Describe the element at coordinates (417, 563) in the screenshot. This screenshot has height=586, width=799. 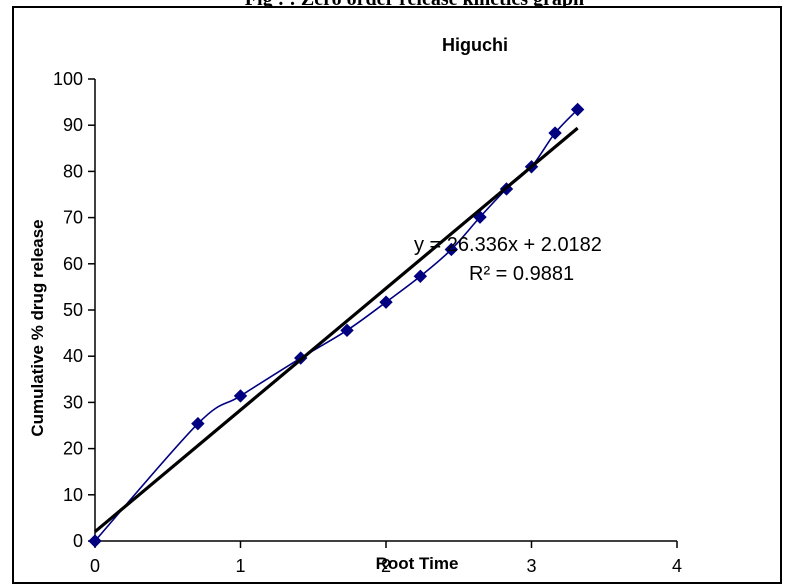
I see `x-axis-title: Root Time` at that location.